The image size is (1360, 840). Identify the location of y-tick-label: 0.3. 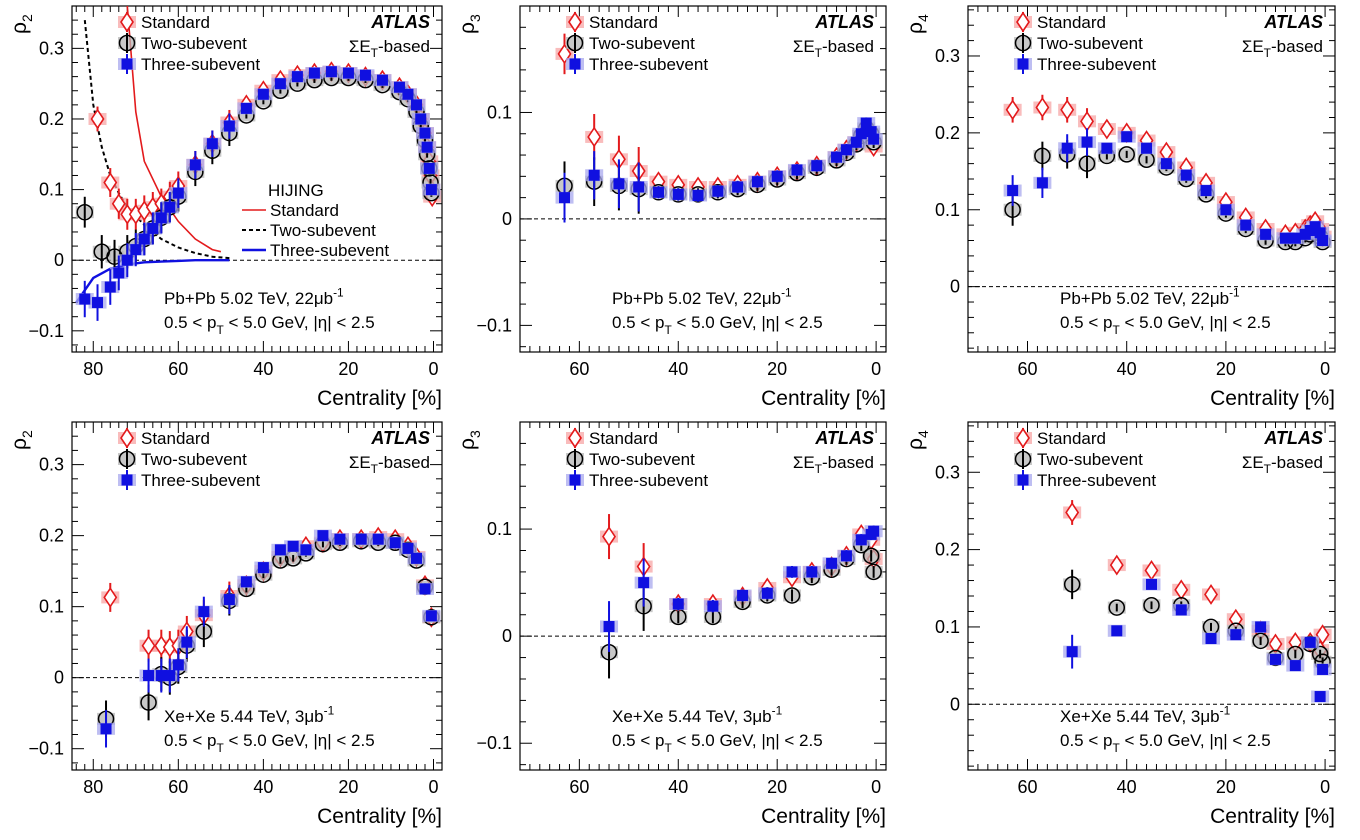
(51, 465).